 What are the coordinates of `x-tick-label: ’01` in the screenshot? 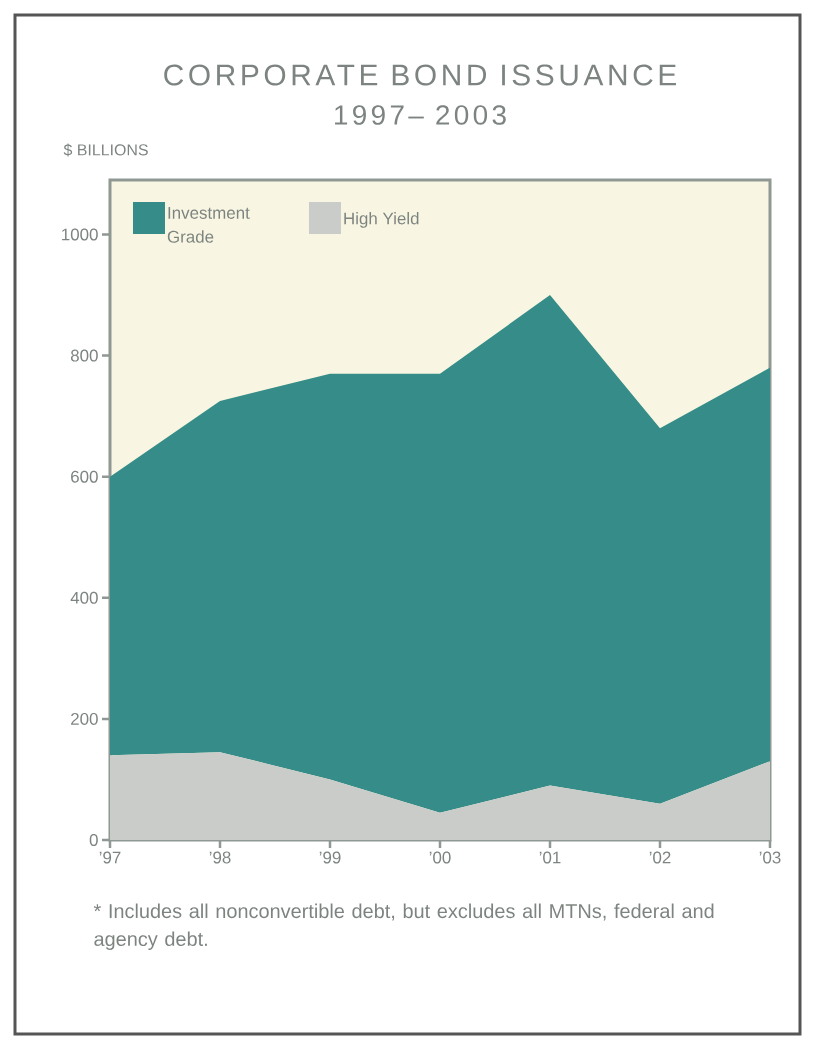 It's located at (550, 857).